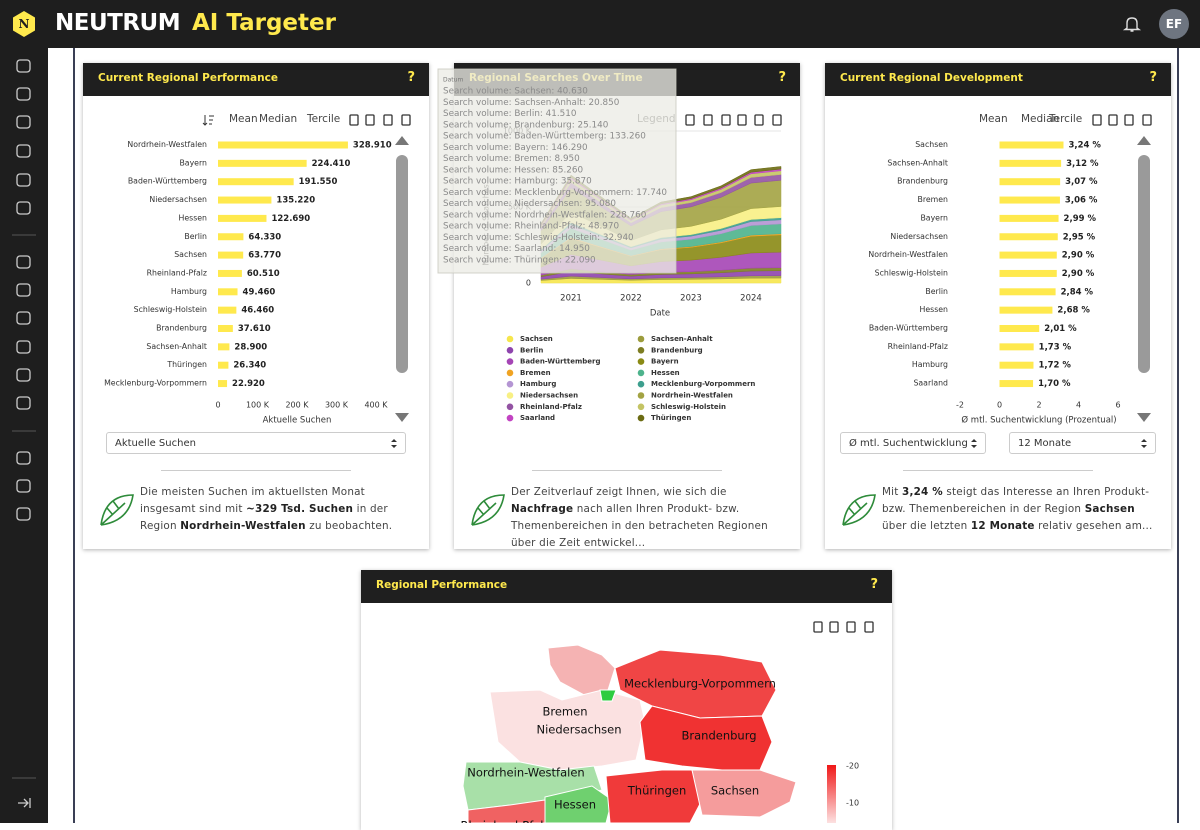  What do you see at coordinates (264, 23) in the screenshot?
I see `app-name: AI Targeter` at bounding box center [264, 23].